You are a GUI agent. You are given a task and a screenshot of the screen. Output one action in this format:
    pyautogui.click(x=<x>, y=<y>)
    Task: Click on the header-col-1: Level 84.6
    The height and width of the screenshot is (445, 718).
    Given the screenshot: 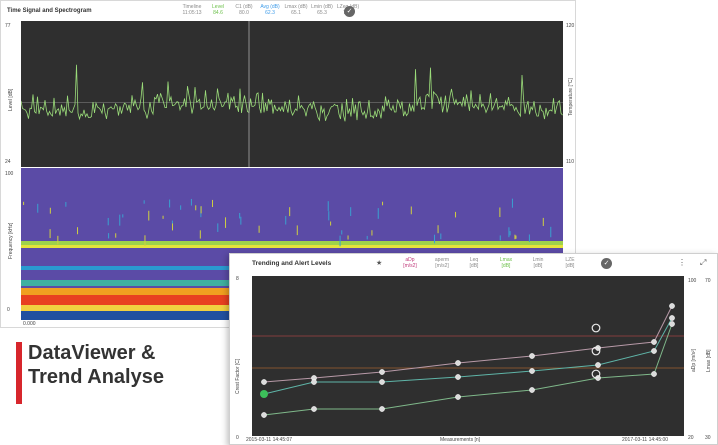 What is the action you would take?
    pyautogui.click(x=218, y=10)
    